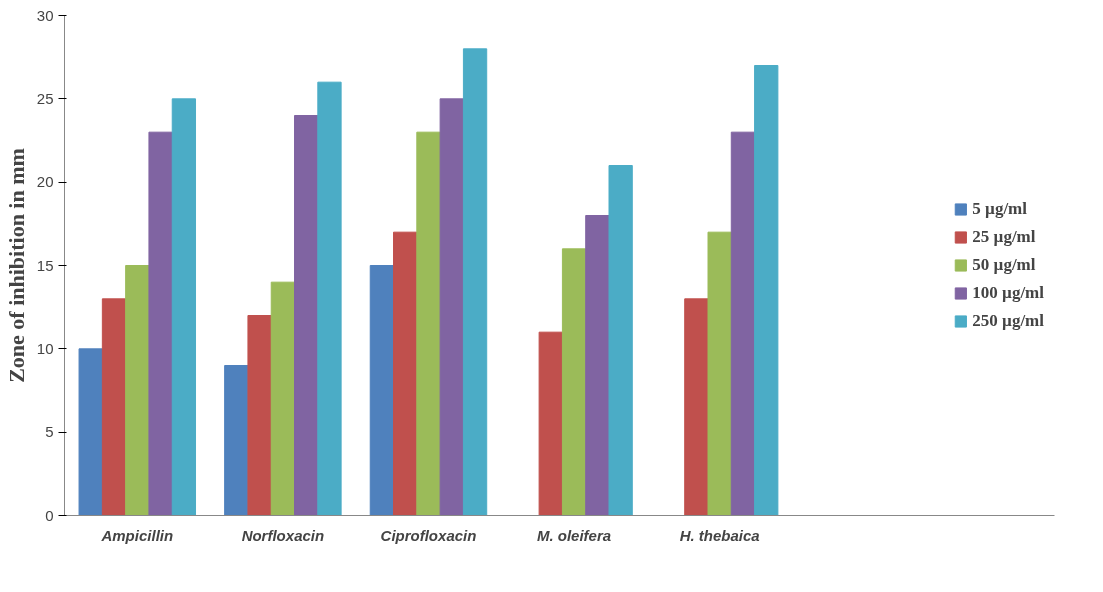  What do you see at coordinates (45, 348) in the screenshot?
I see `y-tick-label: 10` at bounding box center [45, 348].